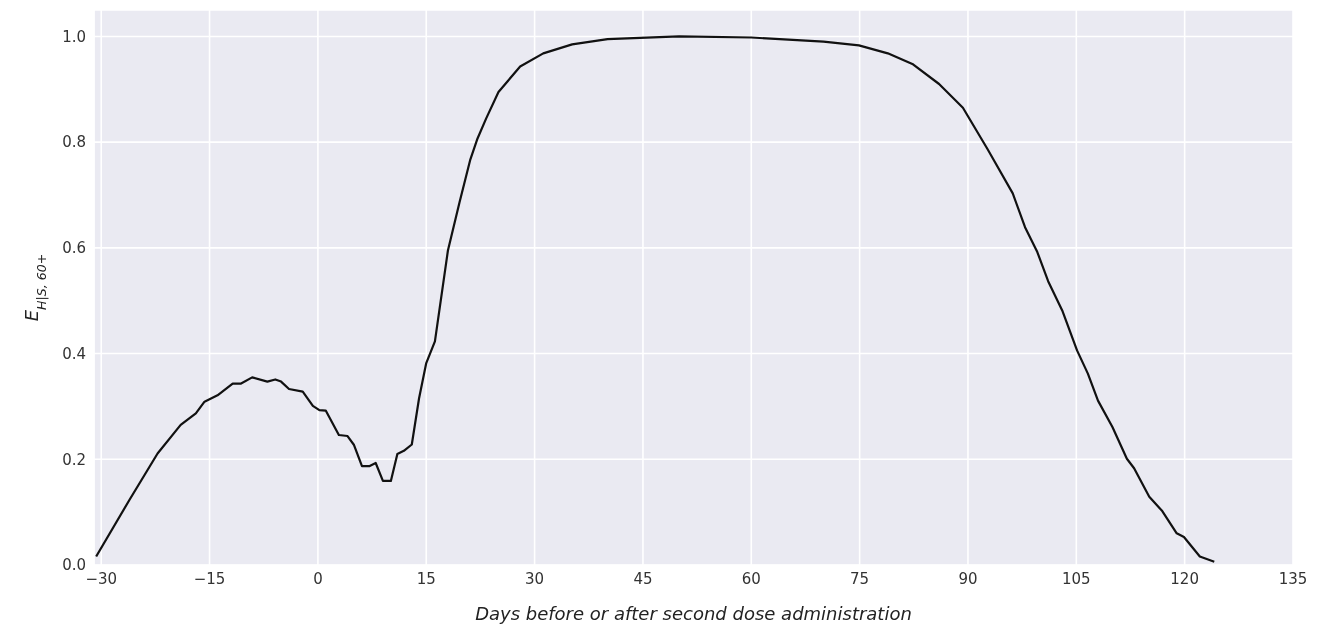 The image size is (1325, 634). I want to click on y-tick-label: 0.8, so click(74, 142).